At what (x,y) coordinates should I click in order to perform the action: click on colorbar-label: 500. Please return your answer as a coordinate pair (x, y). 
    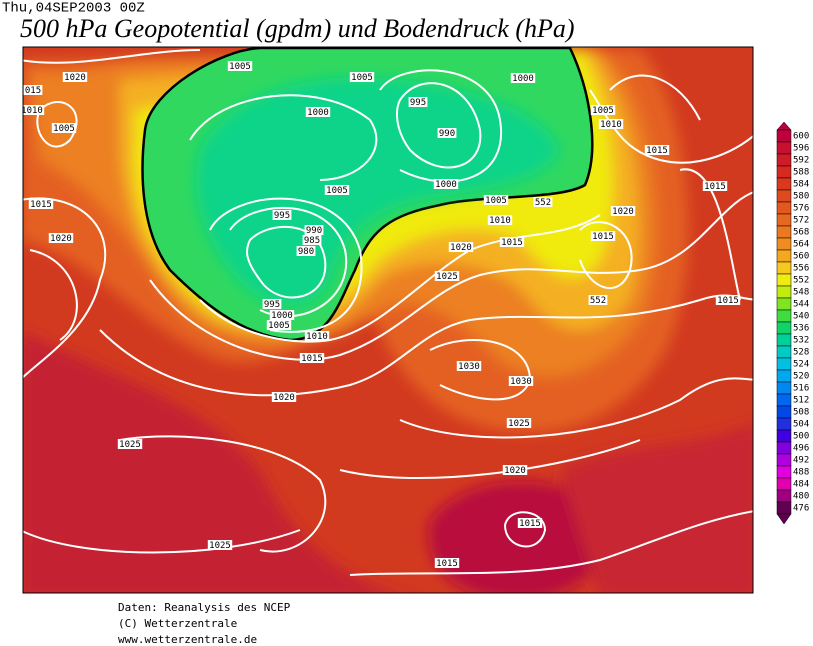
    Looking at the image, I should click on (801, 437).